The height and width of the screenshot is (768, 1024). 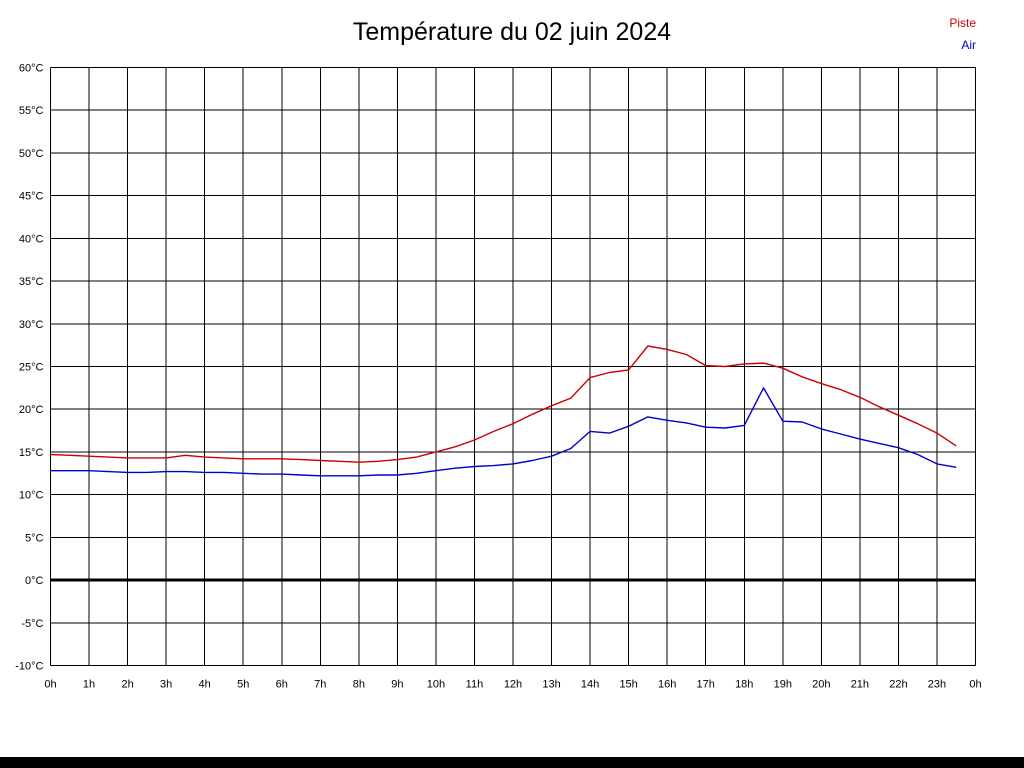 What do you see at coordinates (31, 154) in the screenshot?
I see `y-tick-label: 50°C` at bounding box center [31, 154].